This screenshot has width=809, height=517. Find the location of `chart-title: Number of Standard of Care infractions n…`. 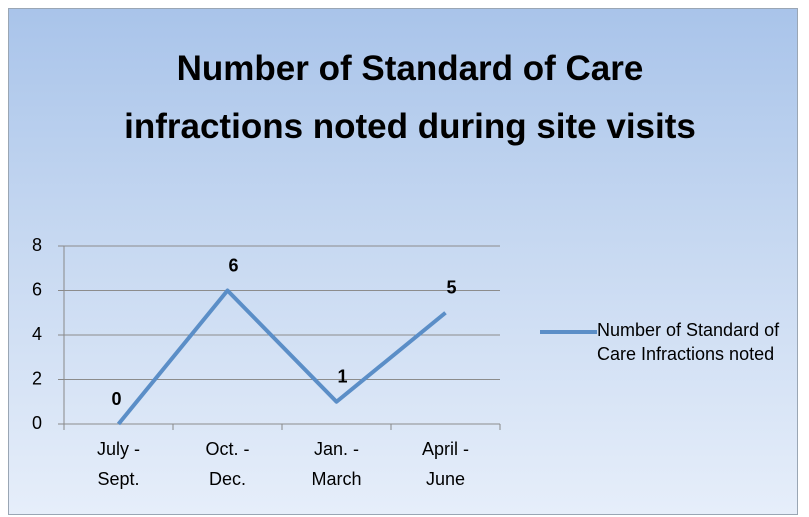

chart-title: Number of Standard of Care infractions n… is located at coordinates (410, 97).